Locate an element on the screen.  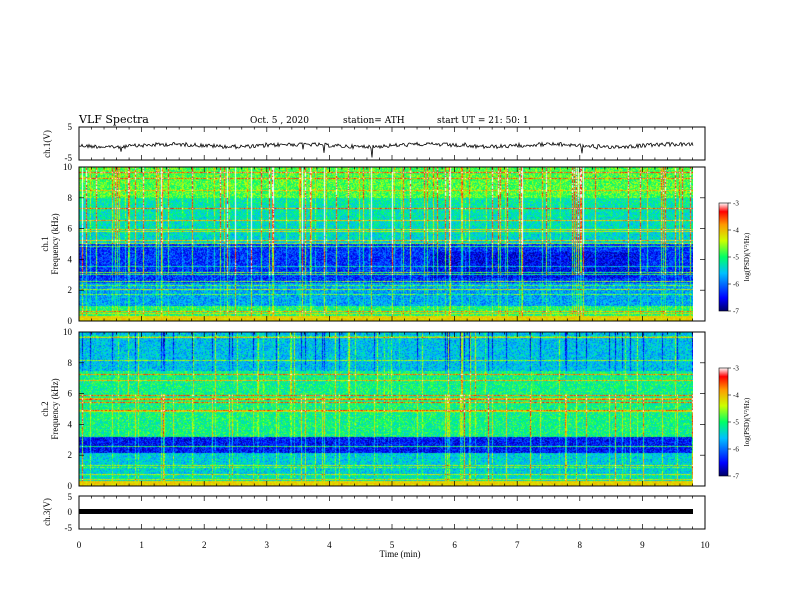
ch1-colorbar: -3 -4 -5 -6 -7 log(PSD)(V²/Hz) is located at coordinates (734, 258).